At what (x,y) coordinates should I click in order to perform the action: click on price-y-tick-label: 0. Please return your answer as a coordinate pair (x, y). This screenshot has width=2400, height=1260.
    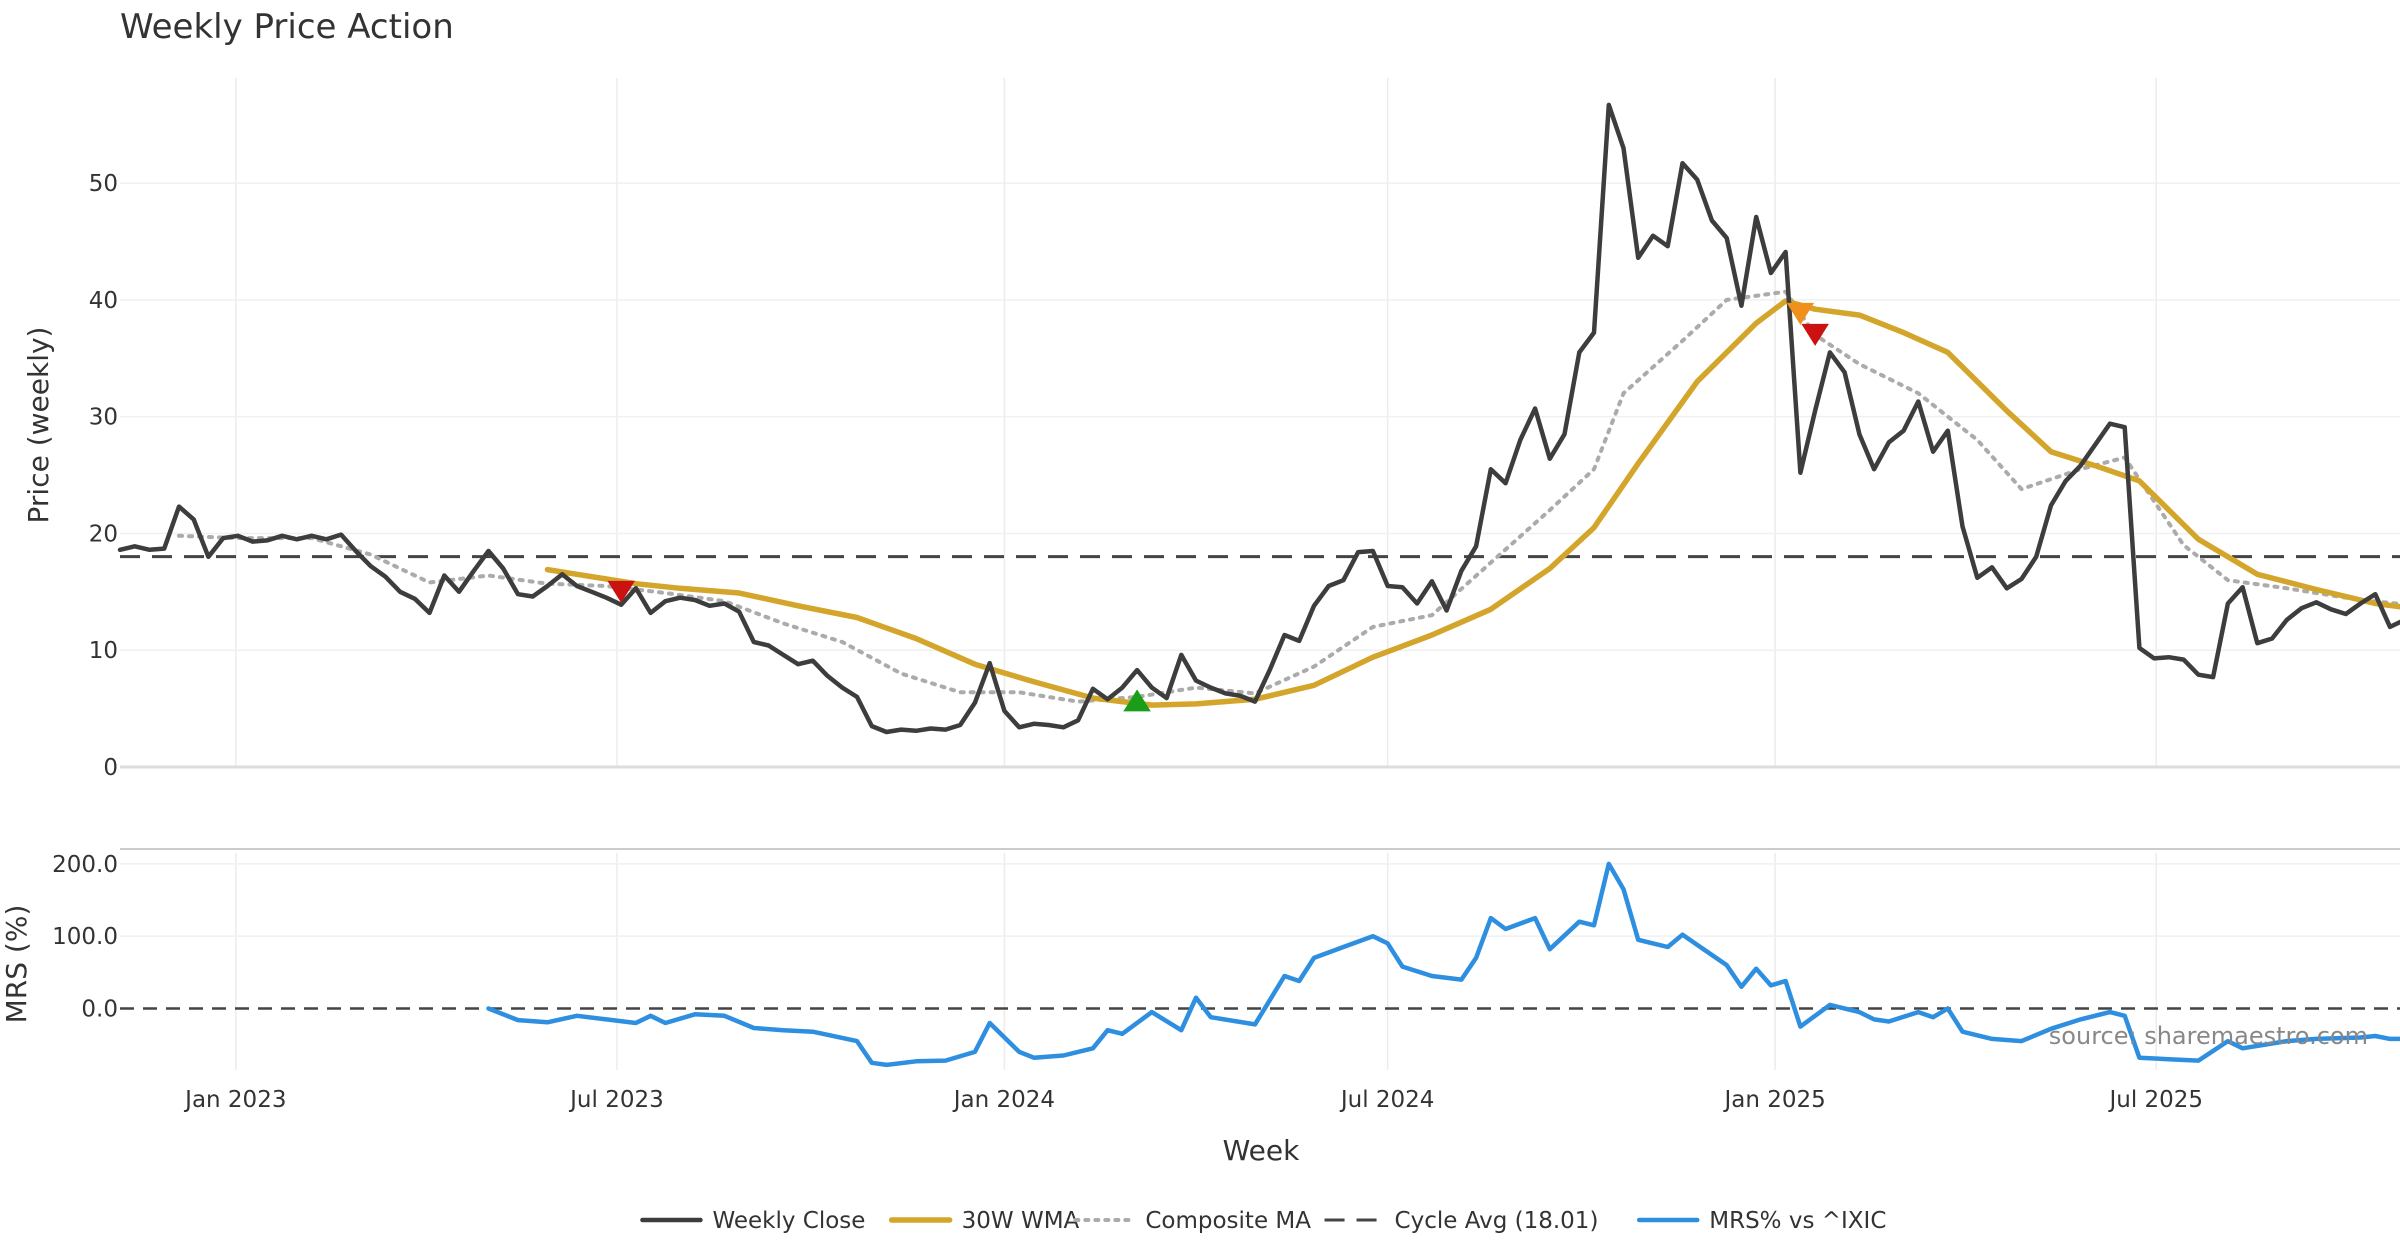
    Looking at the image, I should click on (110, 768).